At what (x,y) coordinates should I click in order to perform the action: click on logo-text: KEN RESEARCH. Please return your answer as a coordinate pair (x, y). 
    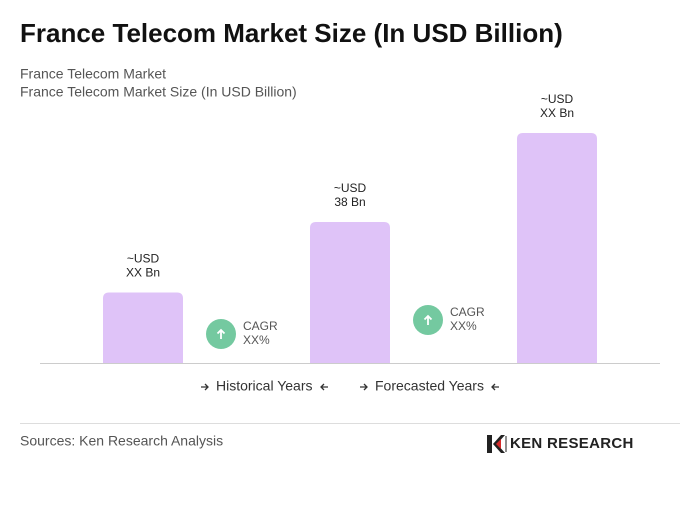
    Looking at the image, I should click on (572, 443).